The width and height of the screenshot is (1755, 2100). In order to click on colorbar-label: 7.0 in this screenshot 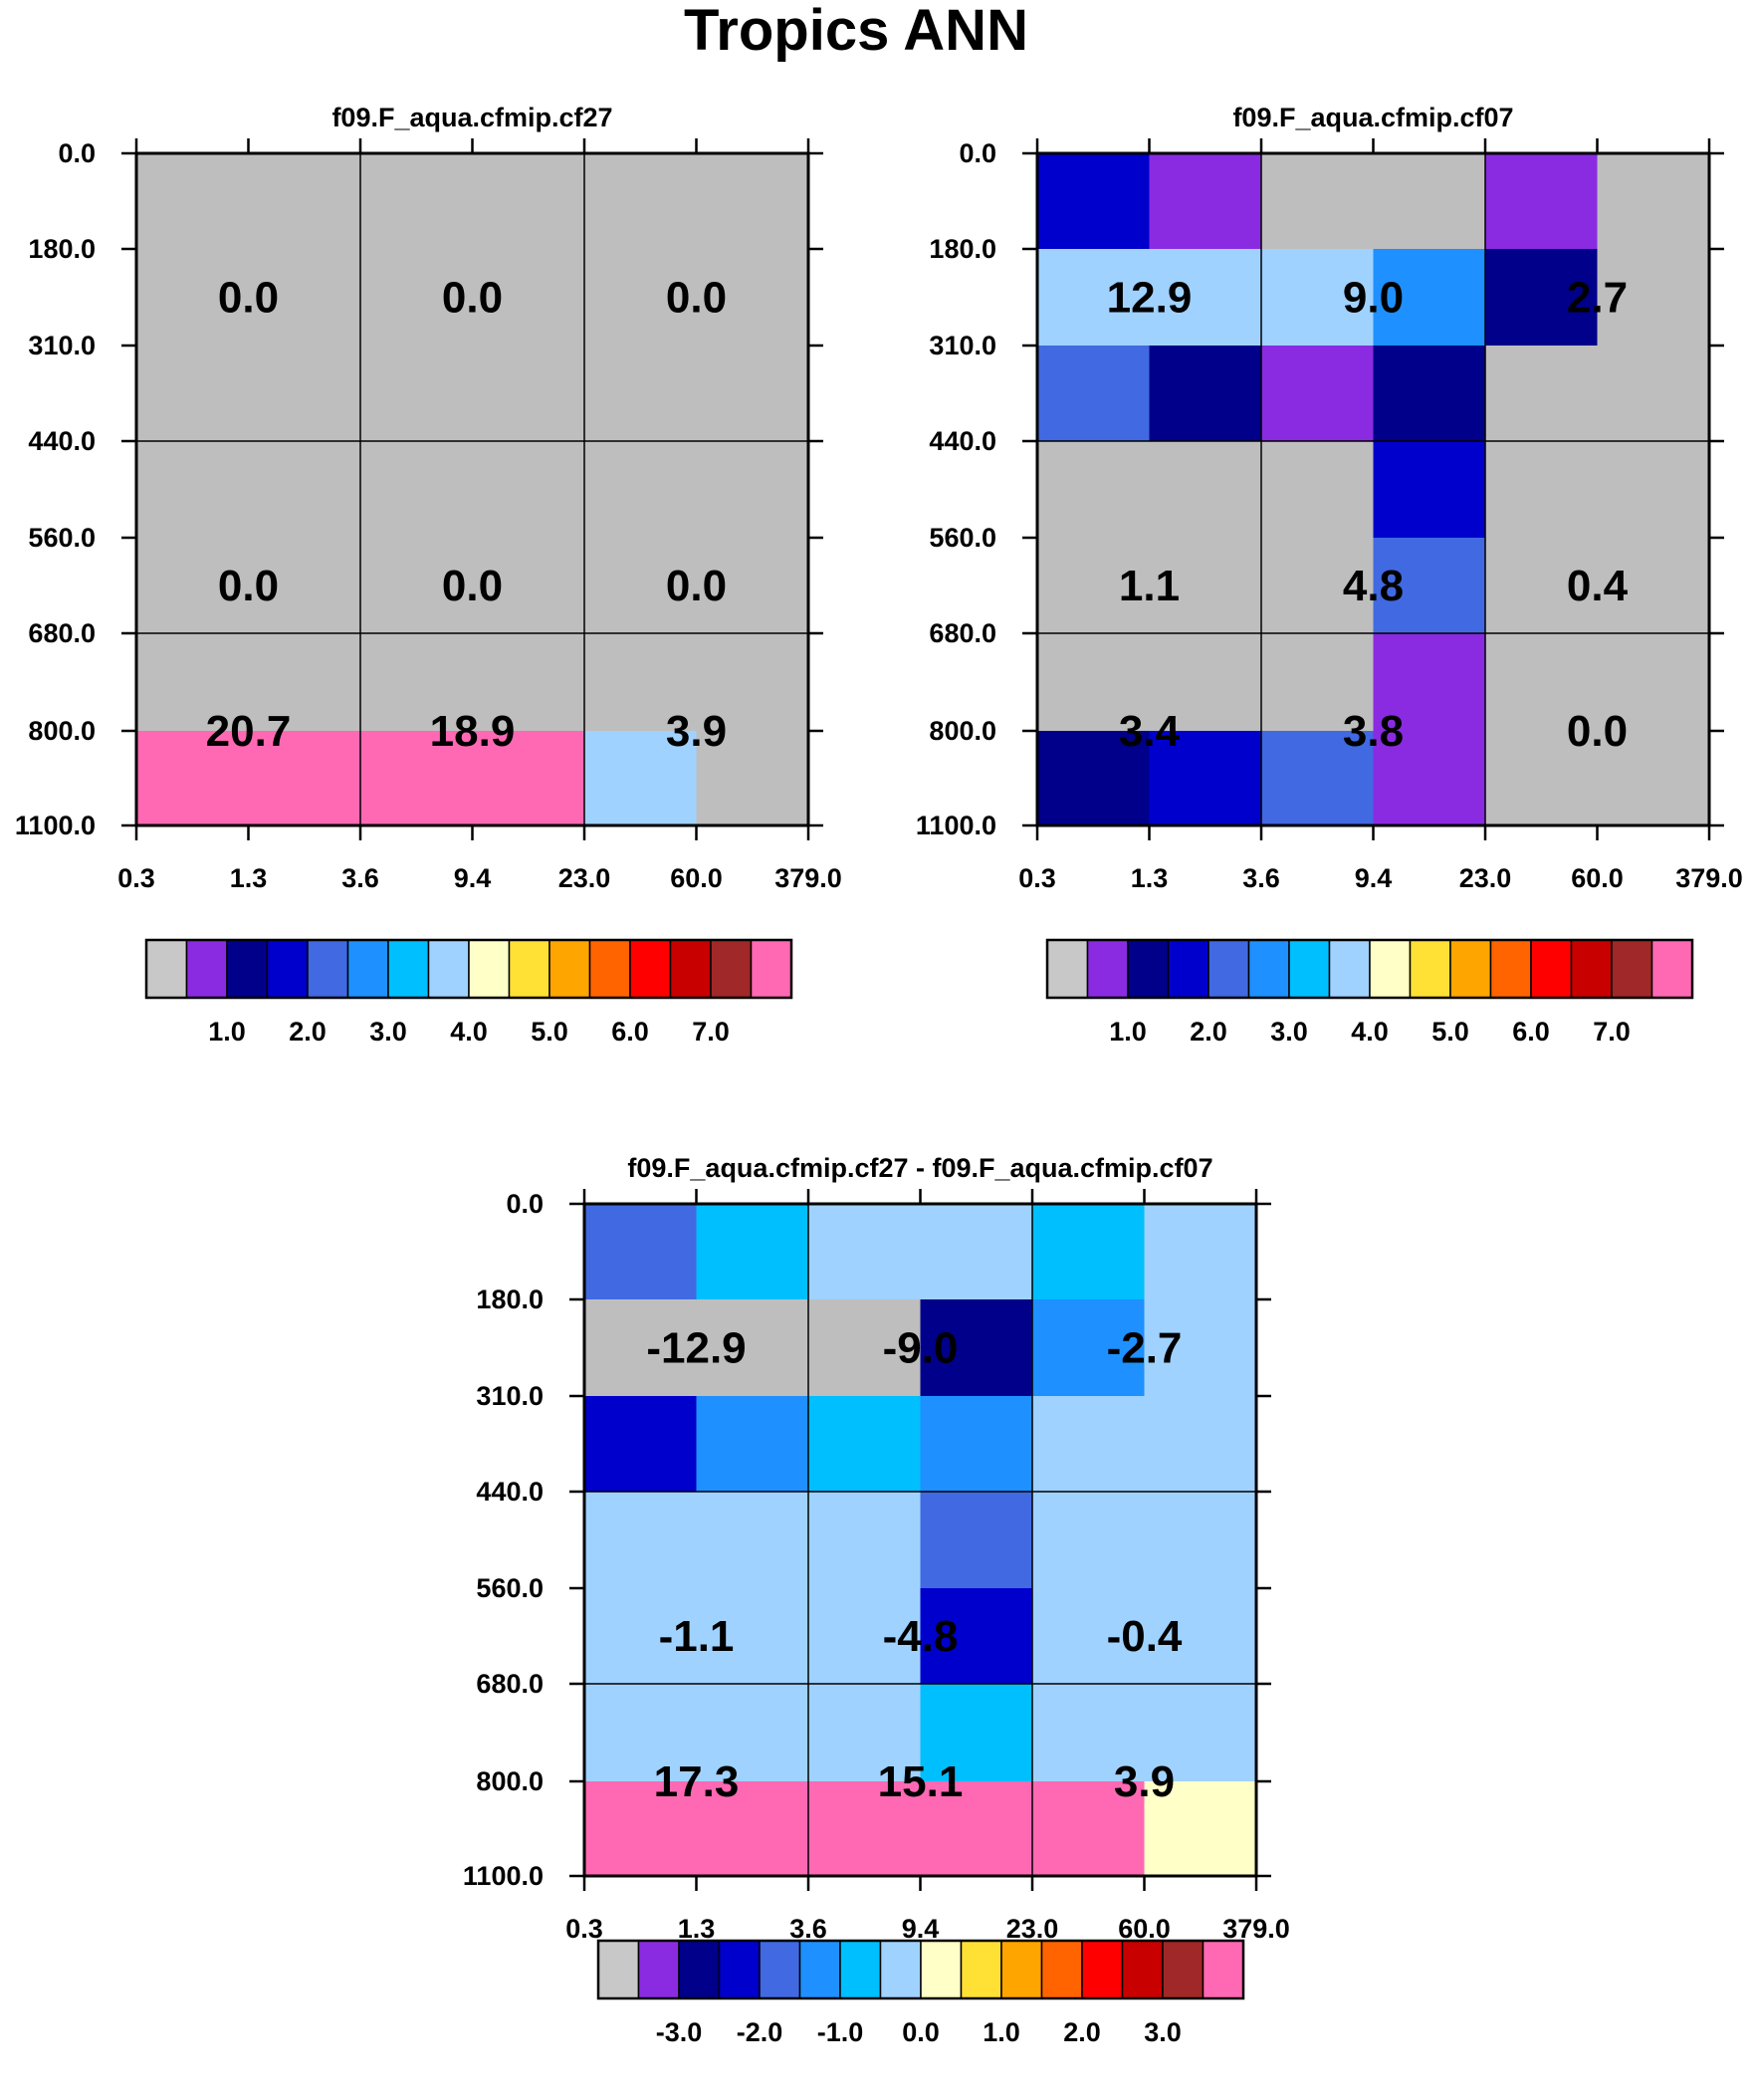, I will do `click(1612, 1032)`.